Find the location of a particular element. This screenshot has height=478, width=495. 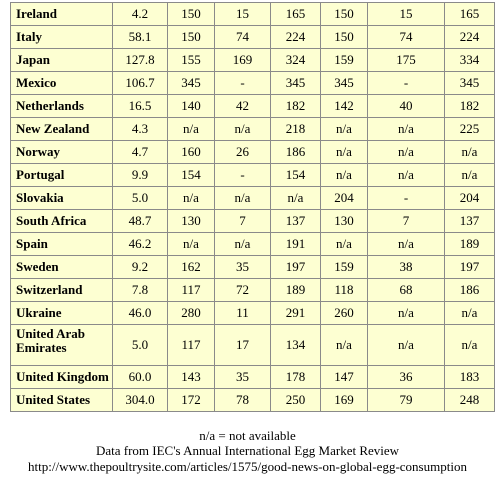

value-cell: 183 is located at coordinates (469, 377).